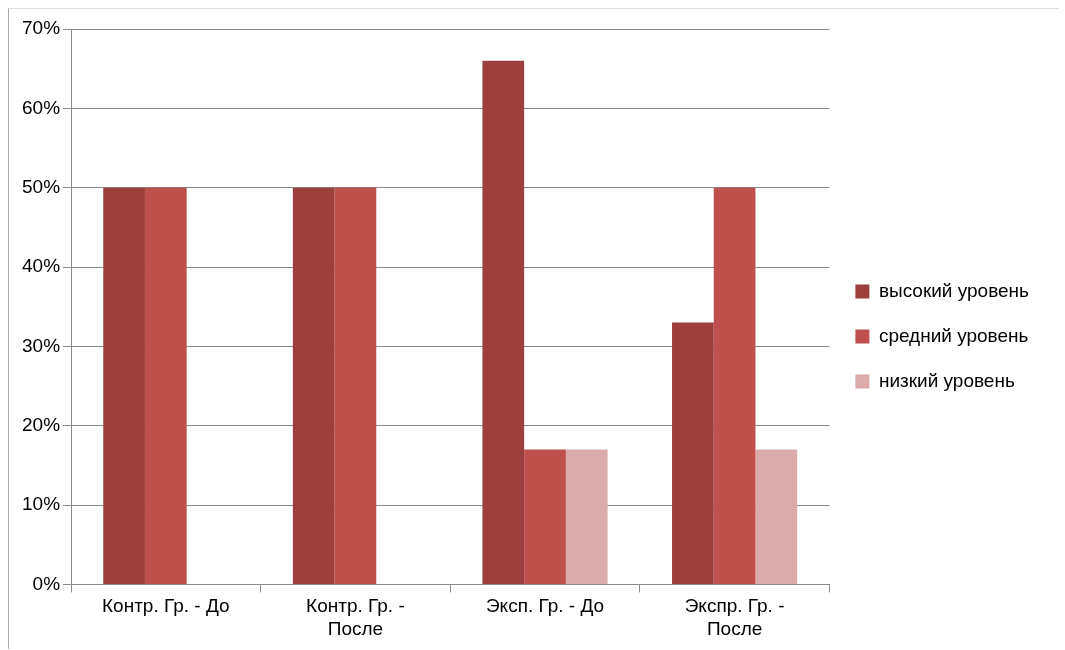 This screenshot has width=1065, height=650. What do you see at coordinates (953, 335) in the screenshot?
I see `legend-label: средний уровень` at bounding box center [953, 335].